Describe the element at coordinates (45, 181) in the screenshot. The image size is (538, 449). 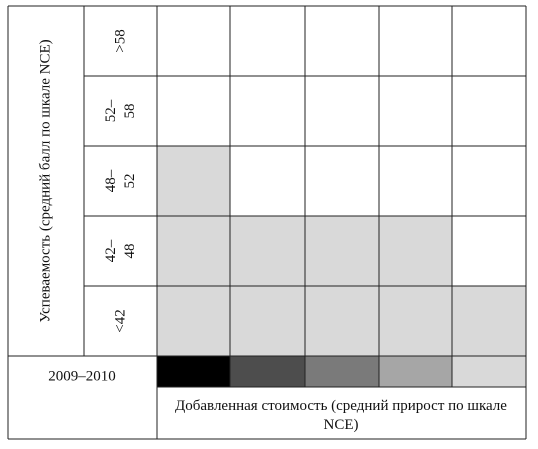
I see `y-axis-label: Успеваемость (средний балл по шкале NCE)` at that location.